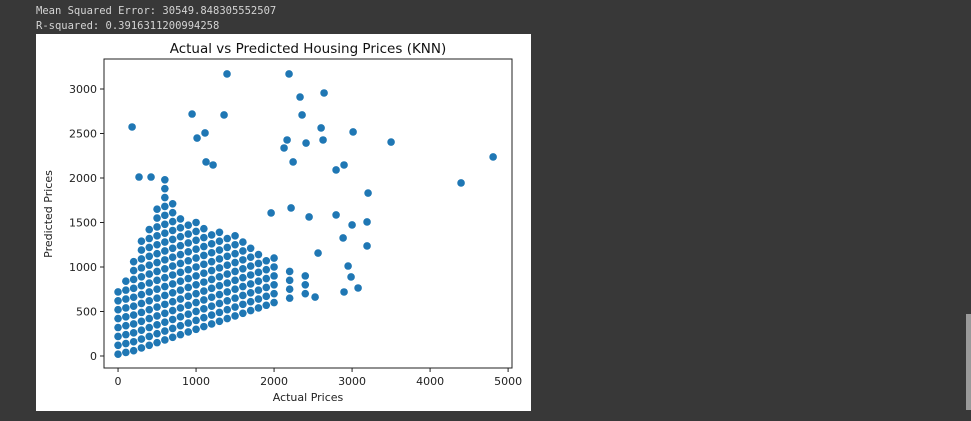  What do you see at coordinates (308, 397) in the screenshot?
I see `x-axis-label: Actual Prices` at bounding box center [308, 397].